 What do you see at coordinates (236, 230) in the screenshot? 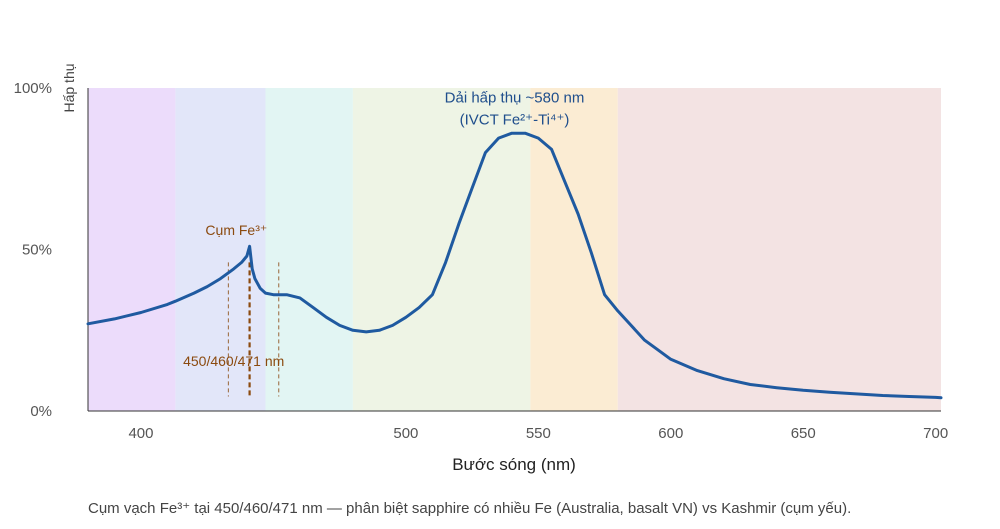
I see `chart-annotation: Cụm Fe³⁺` at bounding box center [236, 230].